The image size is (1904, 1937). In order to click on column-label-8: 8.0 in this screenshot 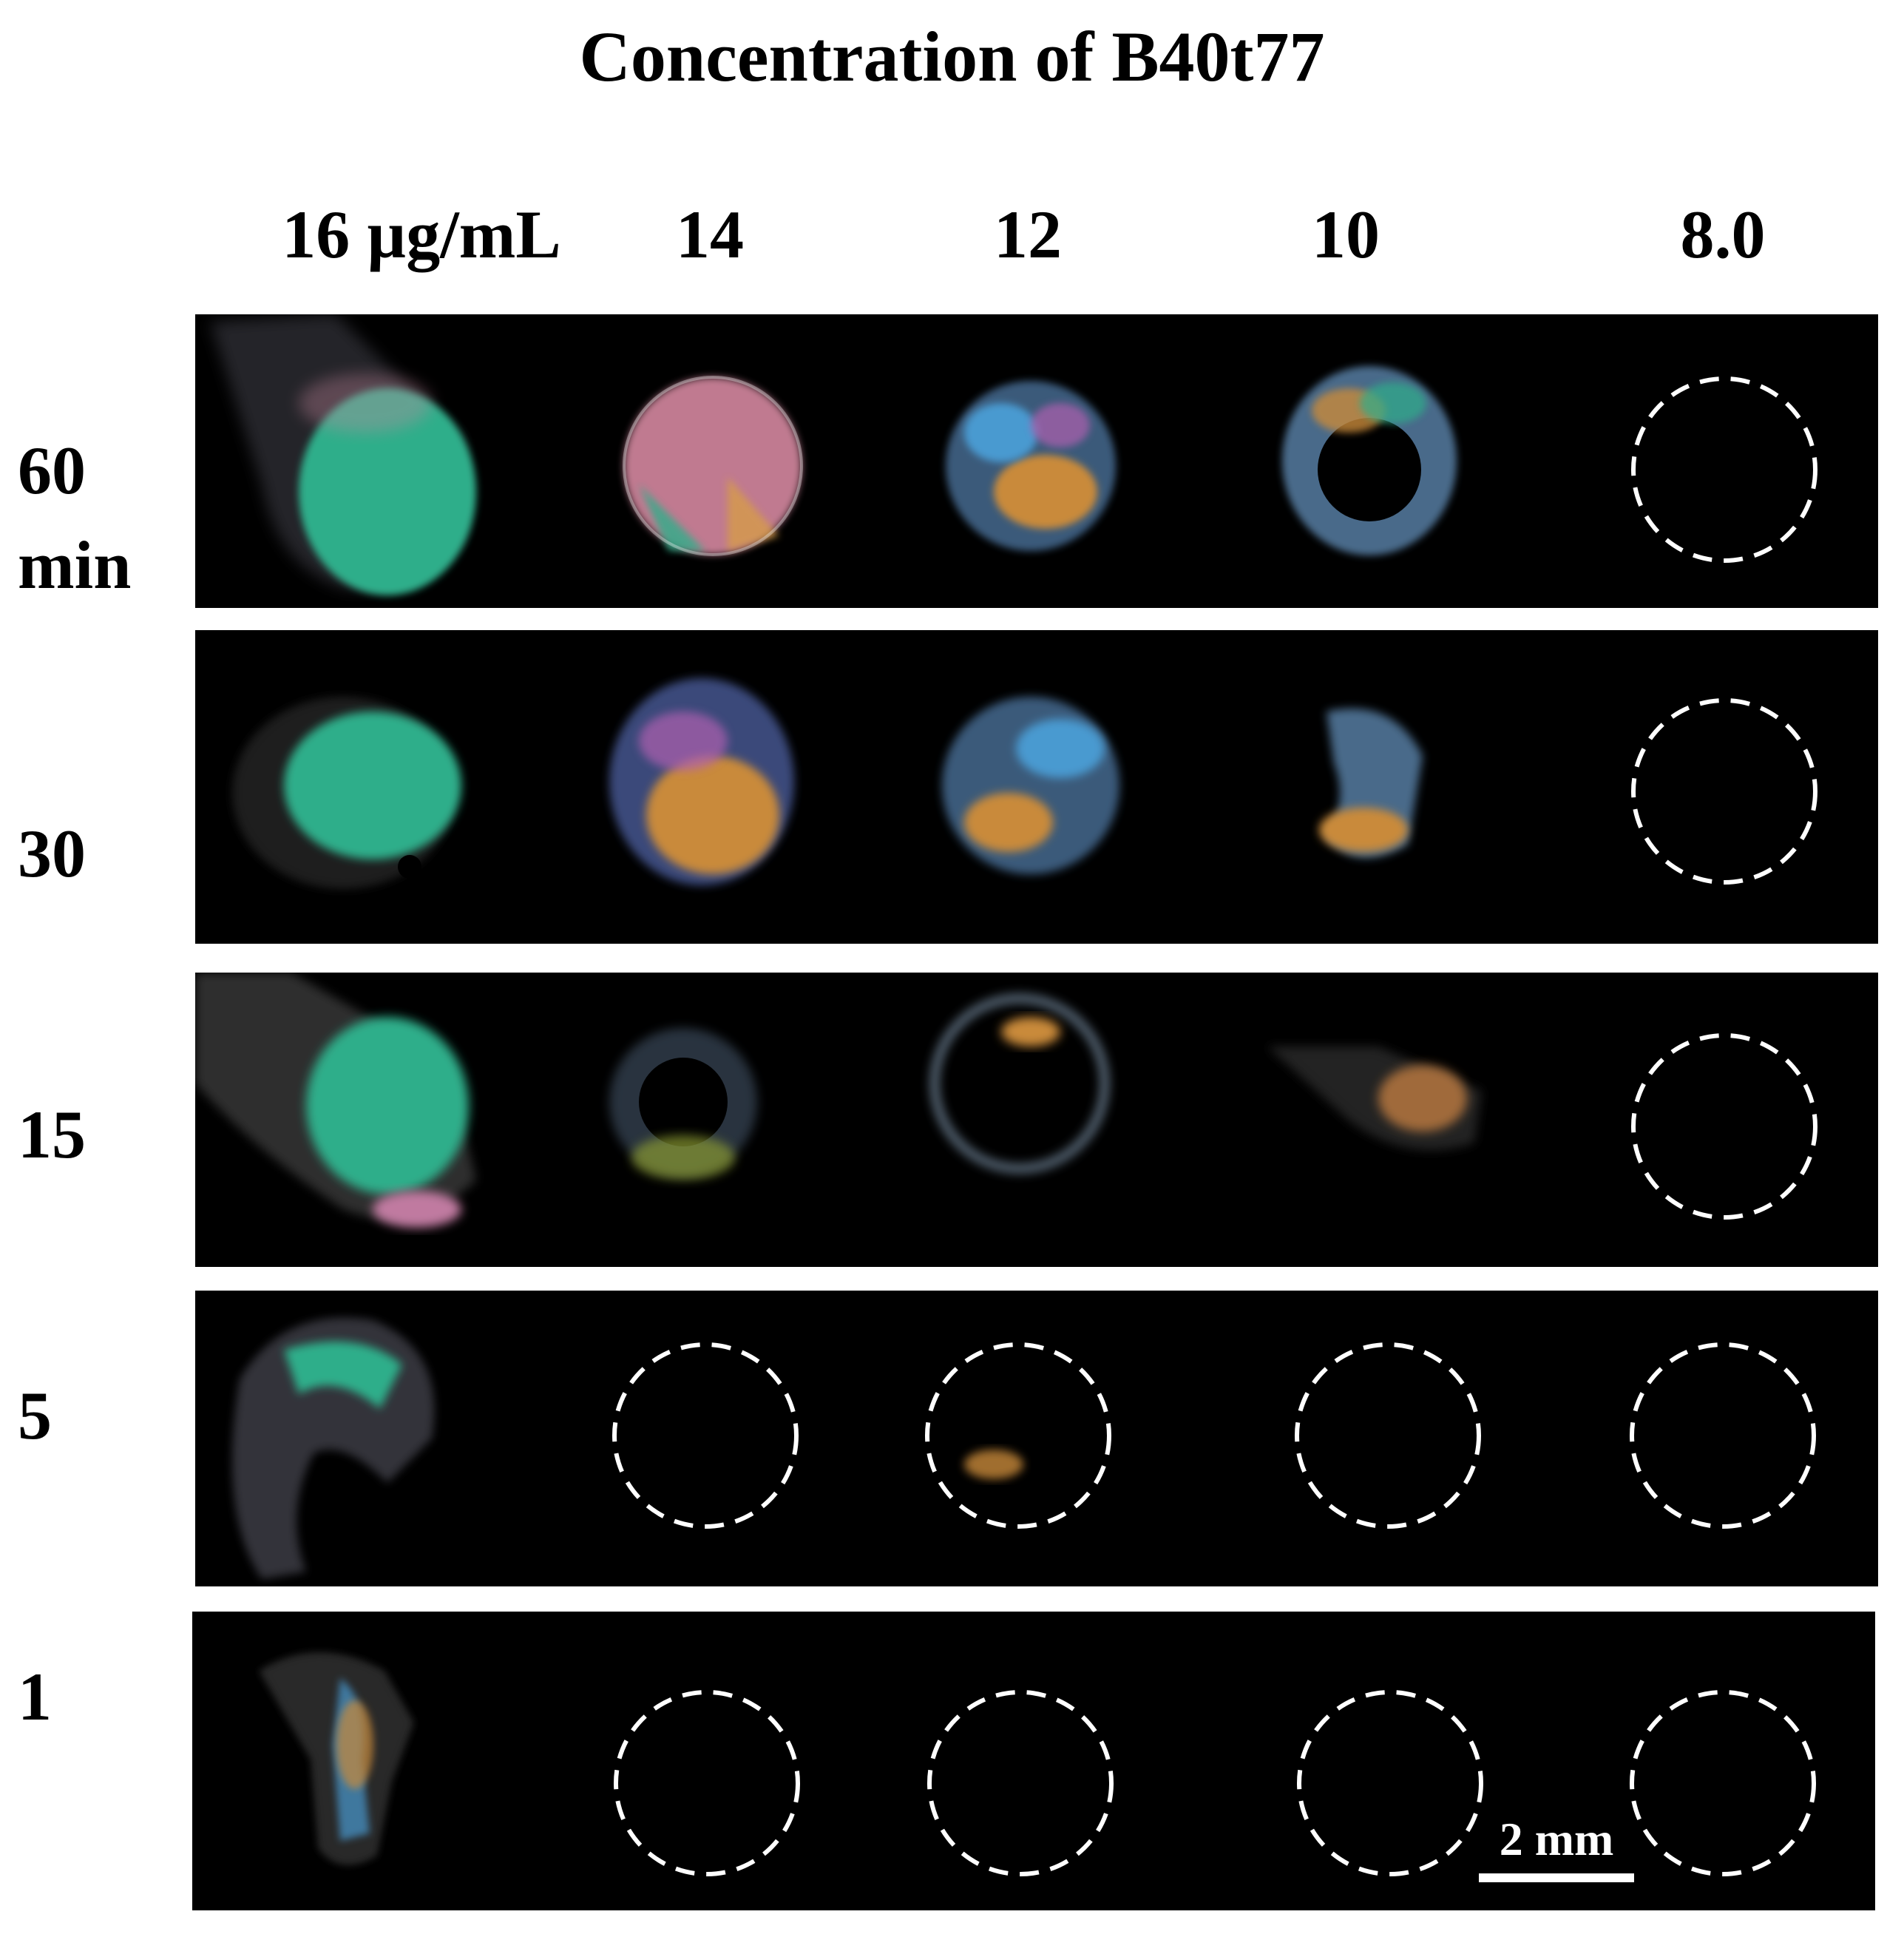, I will do `click(1723, 234)`.